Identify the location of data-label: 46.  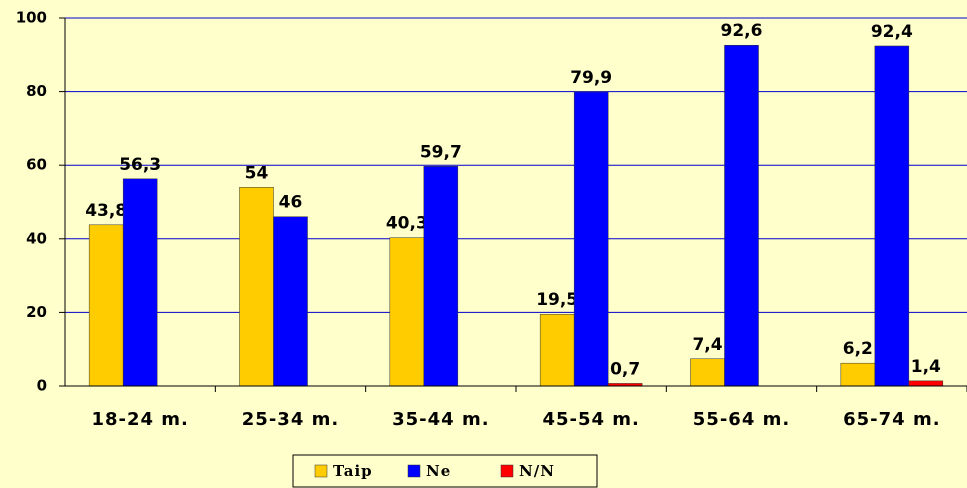
(291, 203).